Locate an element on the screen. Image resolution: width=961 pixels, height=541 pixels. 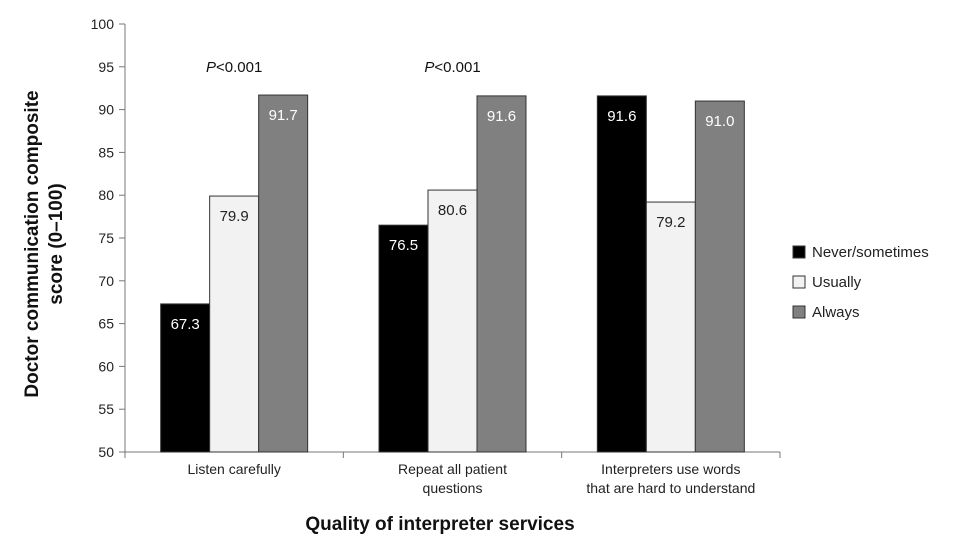
data-label: 79.2 is located at coordinates (670, 222).